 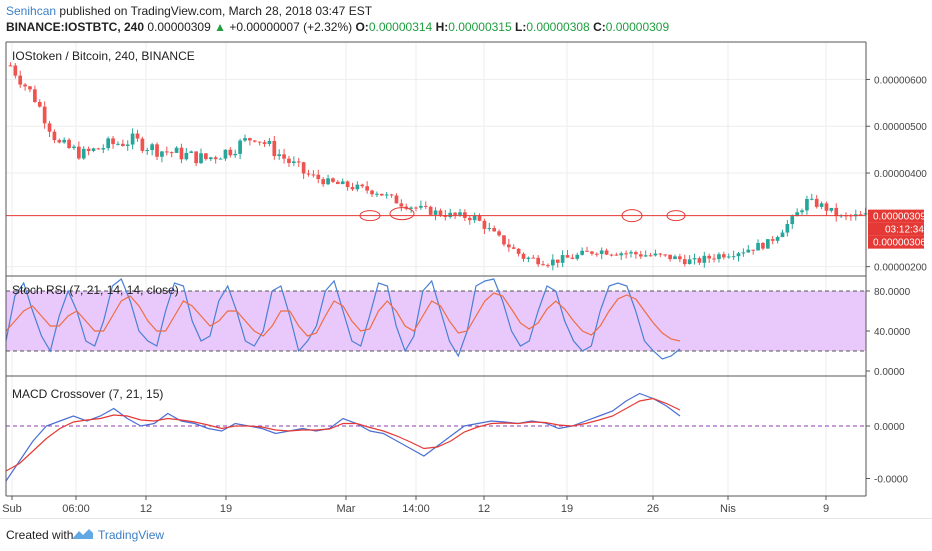 I want to click on open-value: 0.00000314, so click(x=400, y=27).